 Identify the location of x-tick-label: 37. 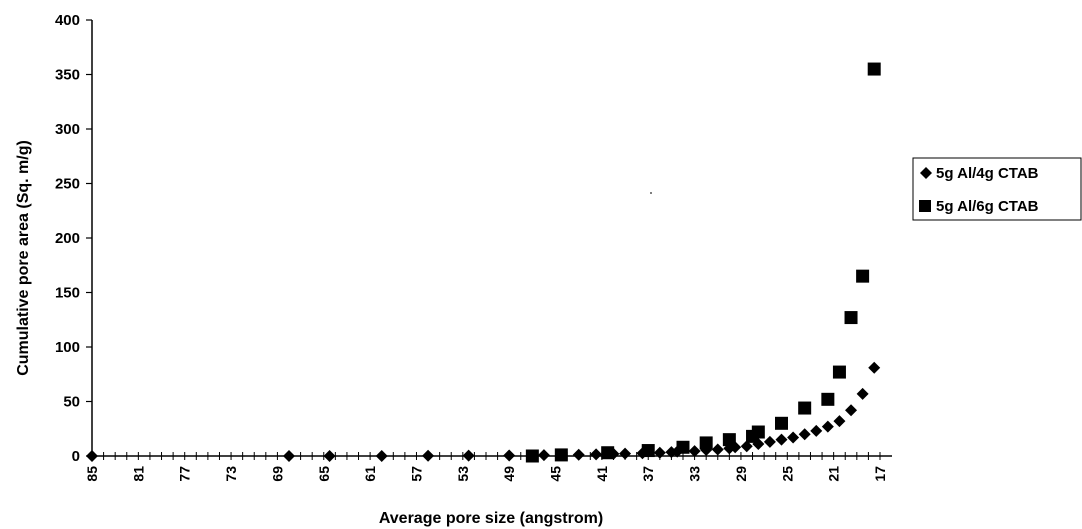
(648, 474).